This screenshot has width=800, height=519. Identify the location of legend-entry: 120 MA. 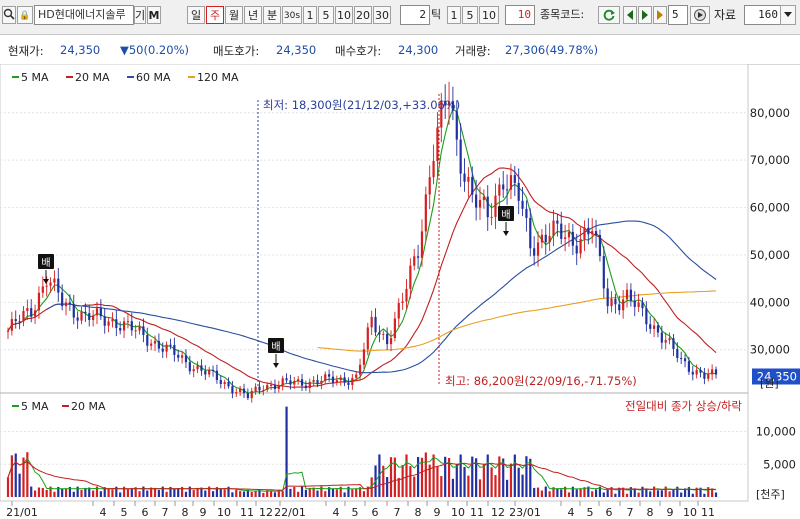
(218, 77).